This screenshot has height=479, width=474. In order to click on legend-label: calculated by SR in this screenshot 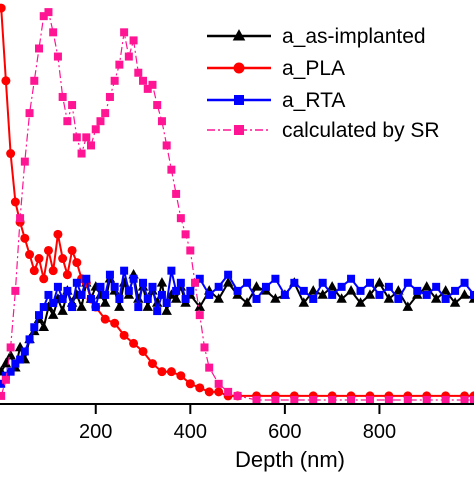, I will do `click(361, 130)`.